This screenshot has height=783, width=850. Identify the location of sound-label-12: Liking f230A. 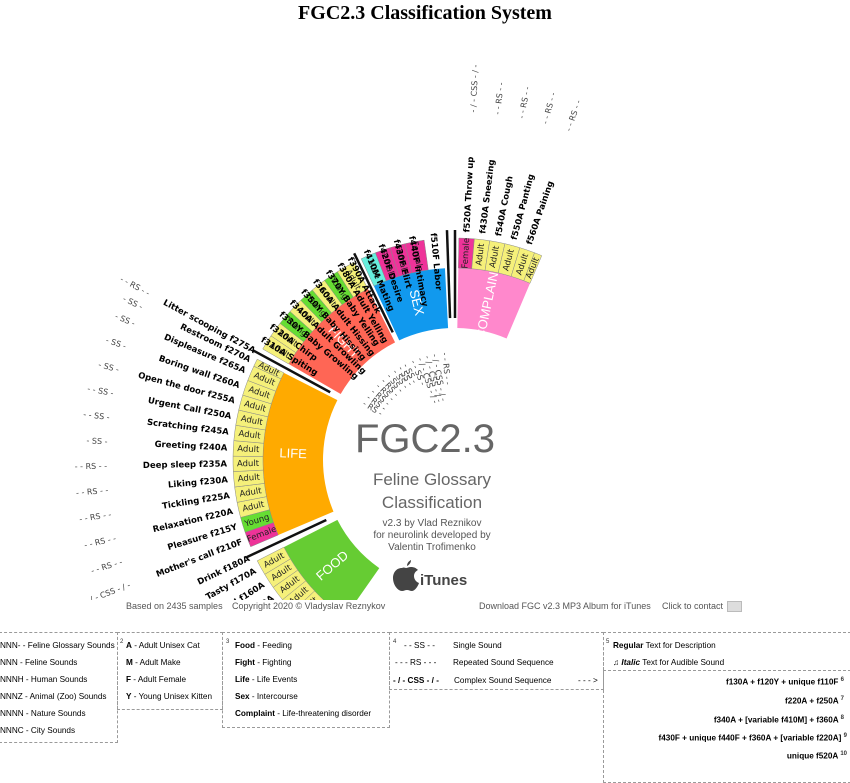
(198, 482).